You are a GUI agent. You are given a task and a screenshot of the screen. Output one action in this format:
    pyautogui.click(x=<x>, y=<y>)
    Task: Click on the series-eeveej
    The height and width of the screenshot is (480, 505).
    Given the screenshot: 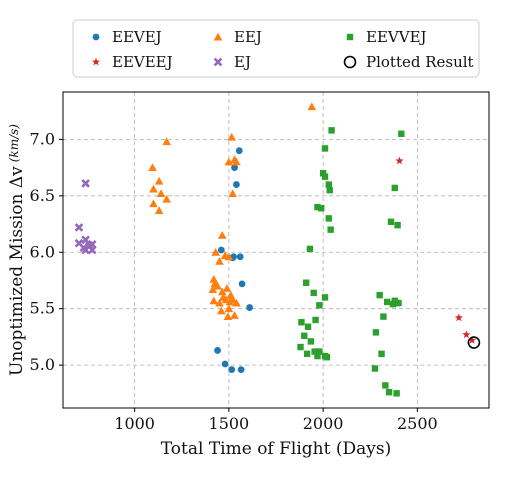 What is the action you would take?
    pyautogui.click(x=436, y=250)
    